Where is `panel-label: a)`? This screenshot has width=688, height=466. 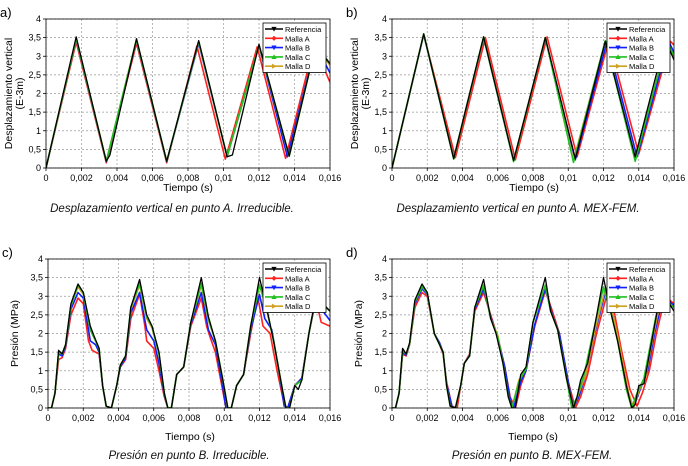
panel-label: a) is located at coordinates (6, 12).